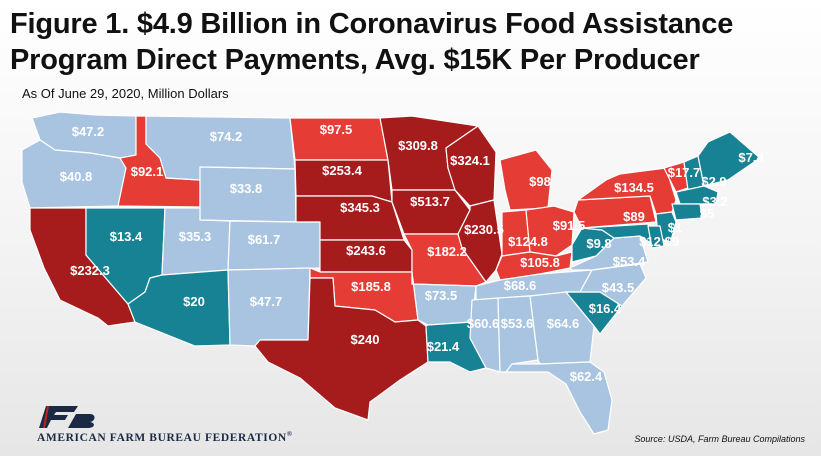 The image size is (821, 456). Describe the element at coordinates (563, 323) in the screenshot. I see `state-value-GA: $64.6` at that location.